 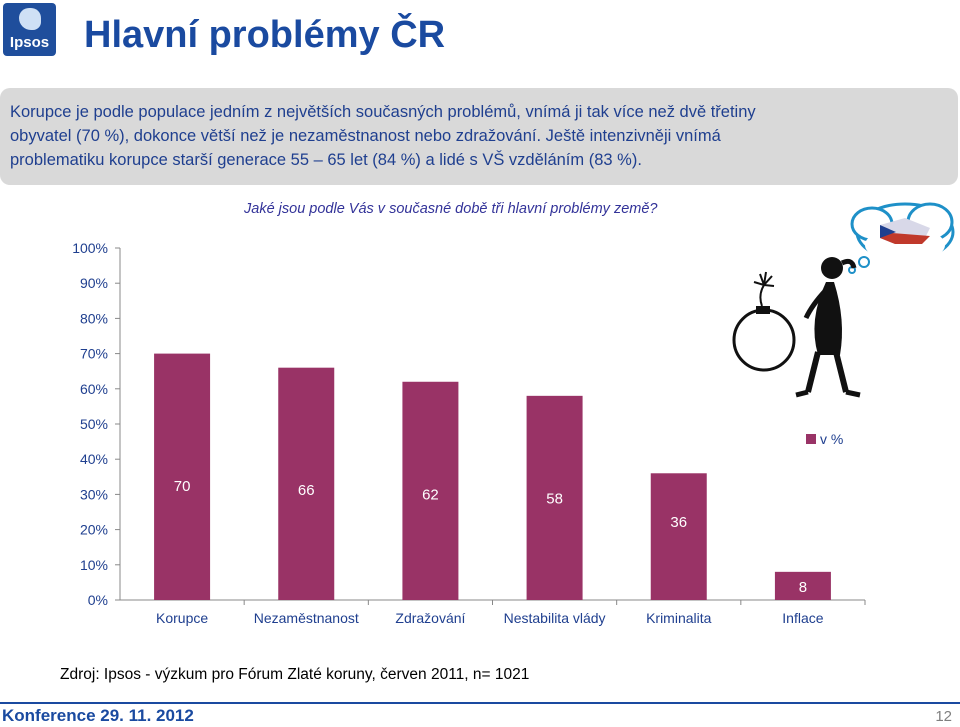 I want to click on bar-data-label: 62, so click(x=430, y=494).